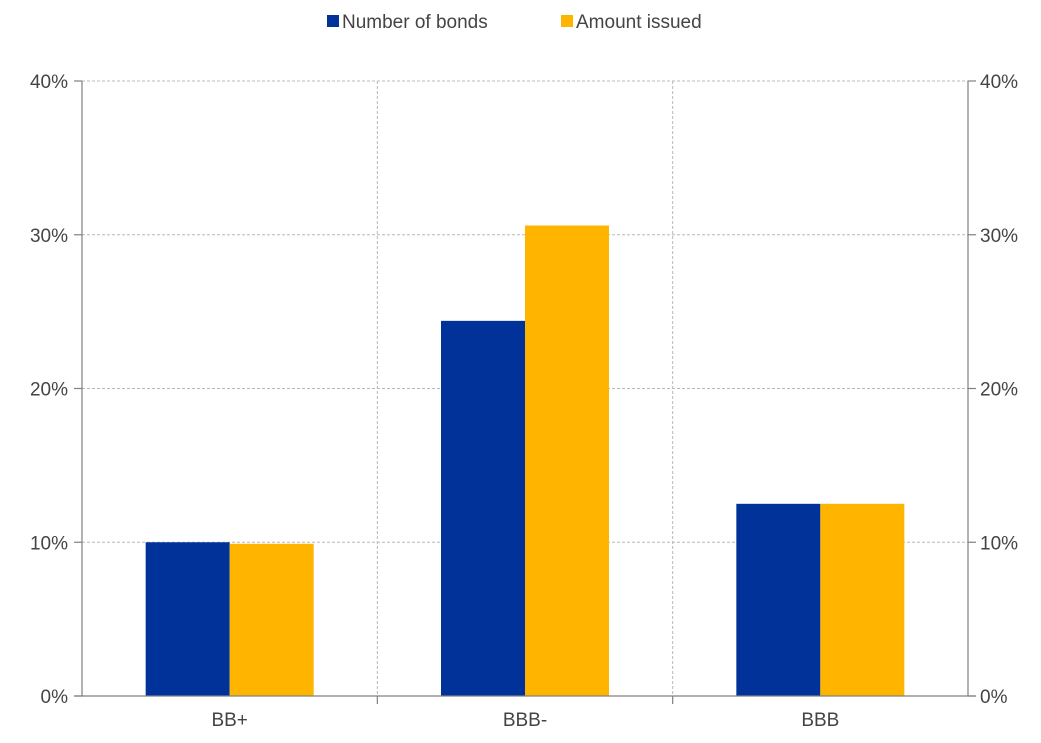 The width and height of the screenshot is (1041, 743). I want to click on bar-amount-issued-bbb-minus, so click(567, 461).